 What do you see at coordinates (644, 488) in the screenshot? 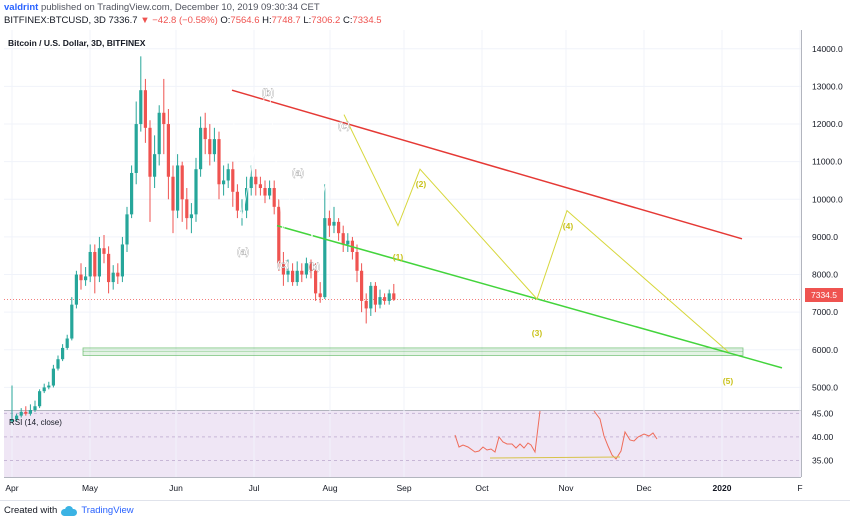
I see `time-tick-label: Dec` at bounding box center [644, 488].